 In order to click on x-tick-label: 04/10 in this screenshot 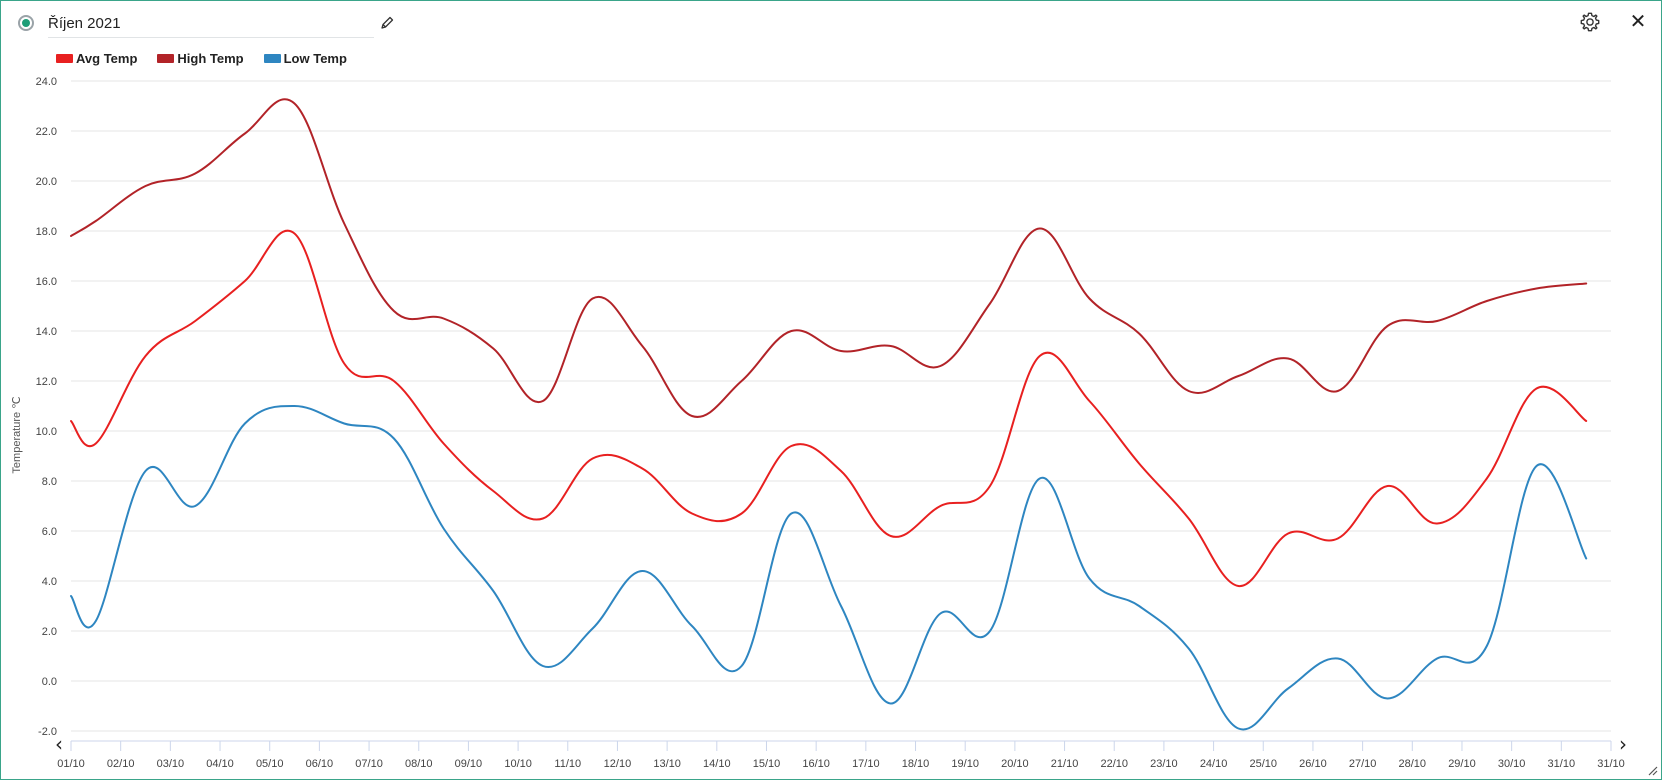, I will do `click(220, 764)`.